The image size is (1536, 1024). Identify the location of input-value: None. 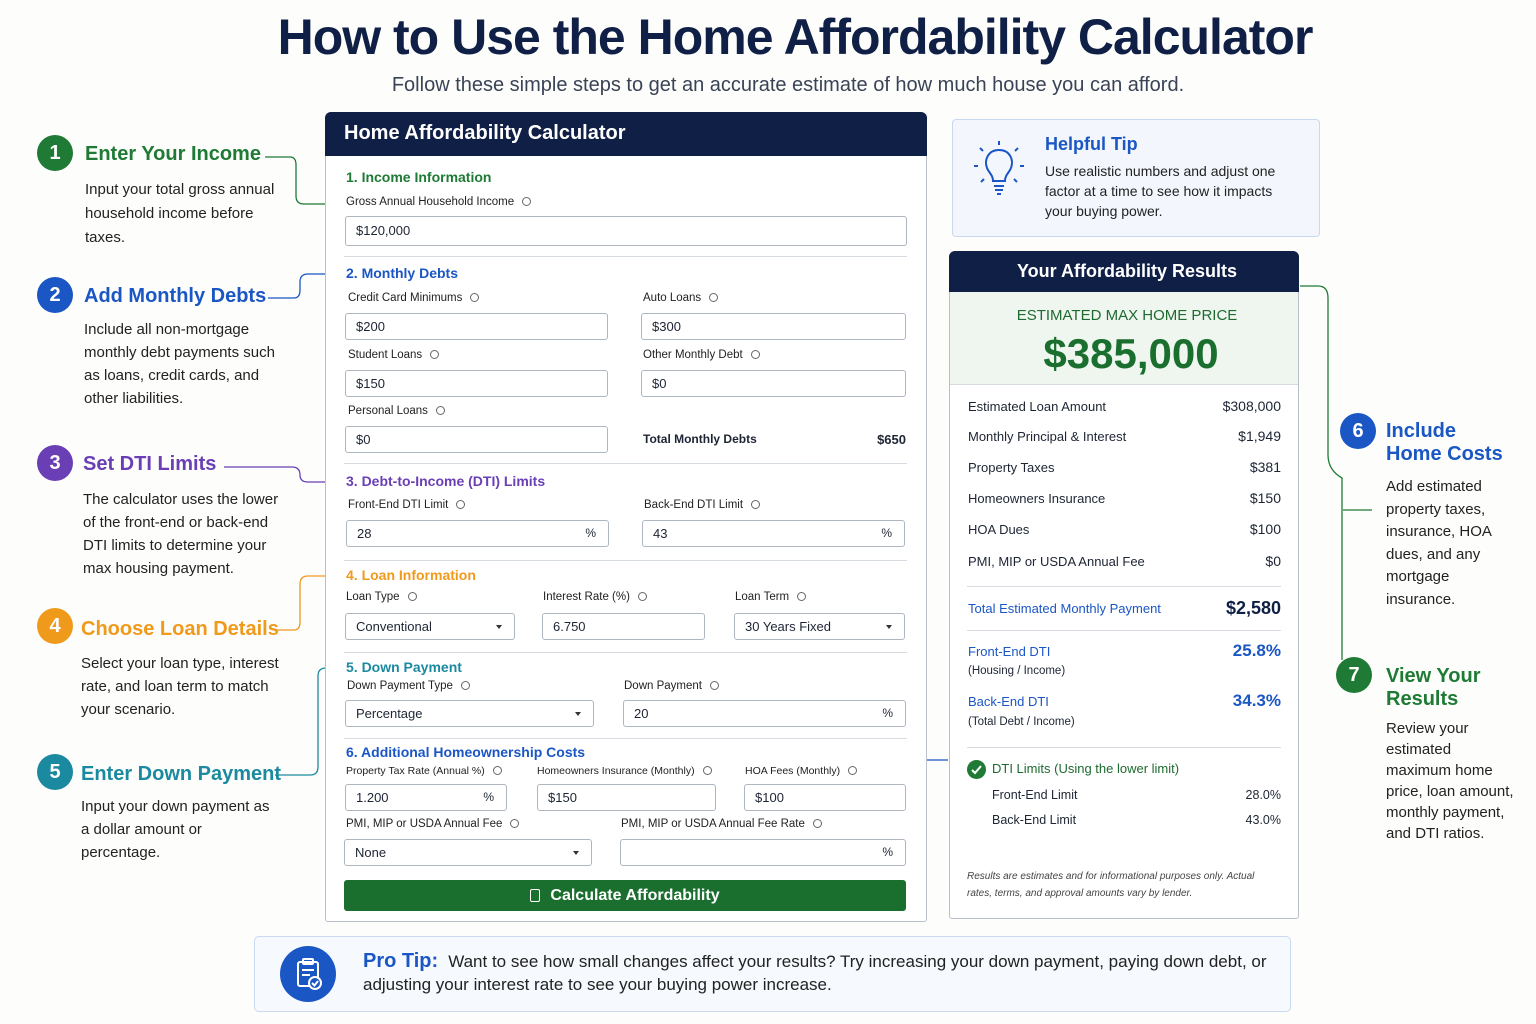
(371, 852).